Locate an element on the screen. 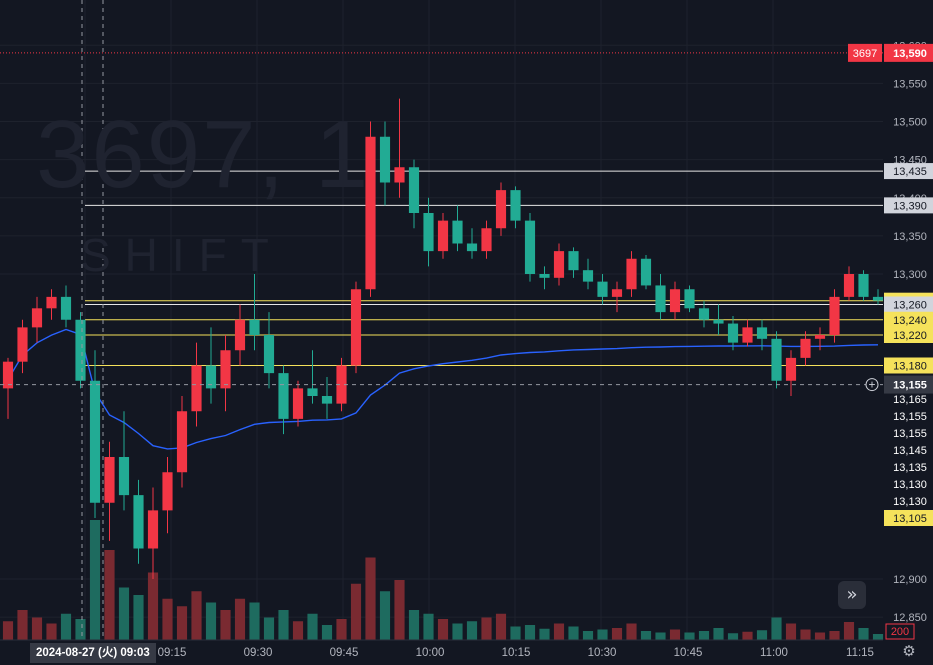 This screenshot has height=665, width=933. level-stack-label: 13,135 is located at coordinates (910, 468).